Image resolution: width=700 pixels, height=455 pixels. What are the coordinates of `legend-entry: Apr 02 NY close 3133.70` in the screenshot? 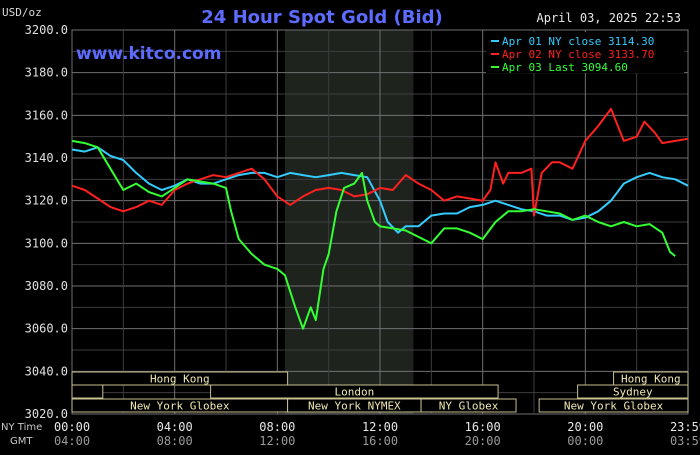 It's located at (578, 54).